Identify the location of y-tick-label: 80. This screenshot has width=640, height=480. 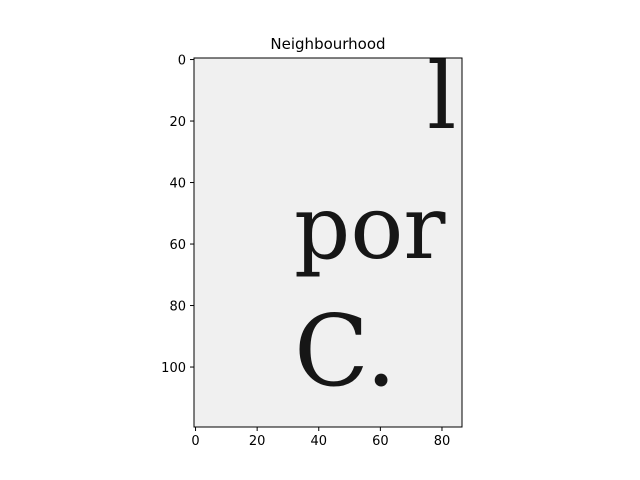
(177, 307).